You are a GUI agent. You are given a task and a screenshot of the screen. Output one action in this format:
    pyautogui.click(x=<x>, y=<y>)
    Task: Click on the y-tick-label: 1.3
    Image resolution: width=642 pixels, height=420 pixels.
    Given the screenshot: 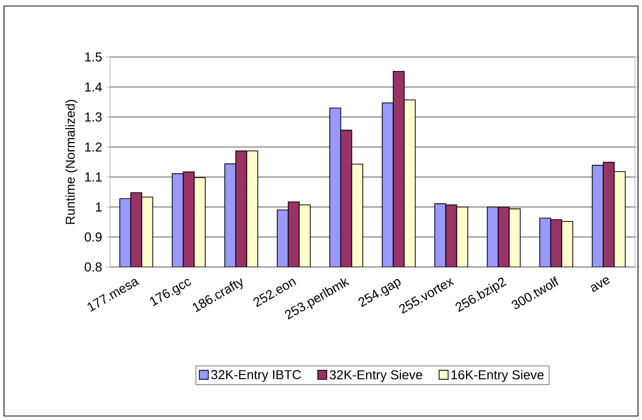 What is the action you would take?
    pyautogui.click(x=93, y=117)
    